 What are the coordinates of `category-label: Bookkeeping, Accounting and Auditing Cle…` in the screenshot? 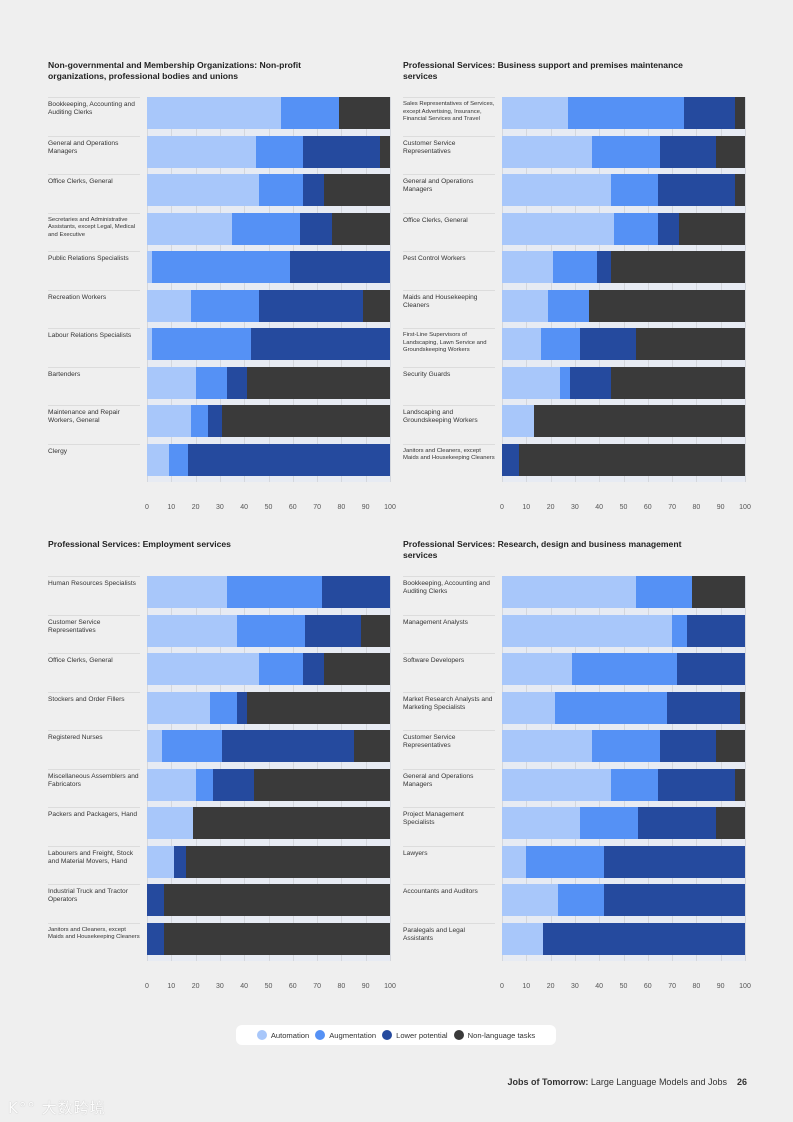 It's located at (94, 116).